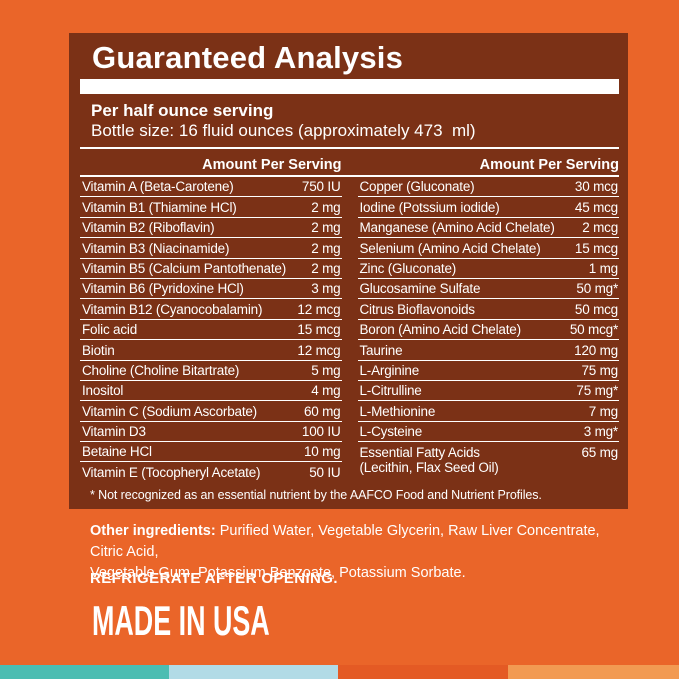  Describe the element at coordinates (391, 432) in the screenshot. I see `nutrient-name: L-Cysteine` at that location.